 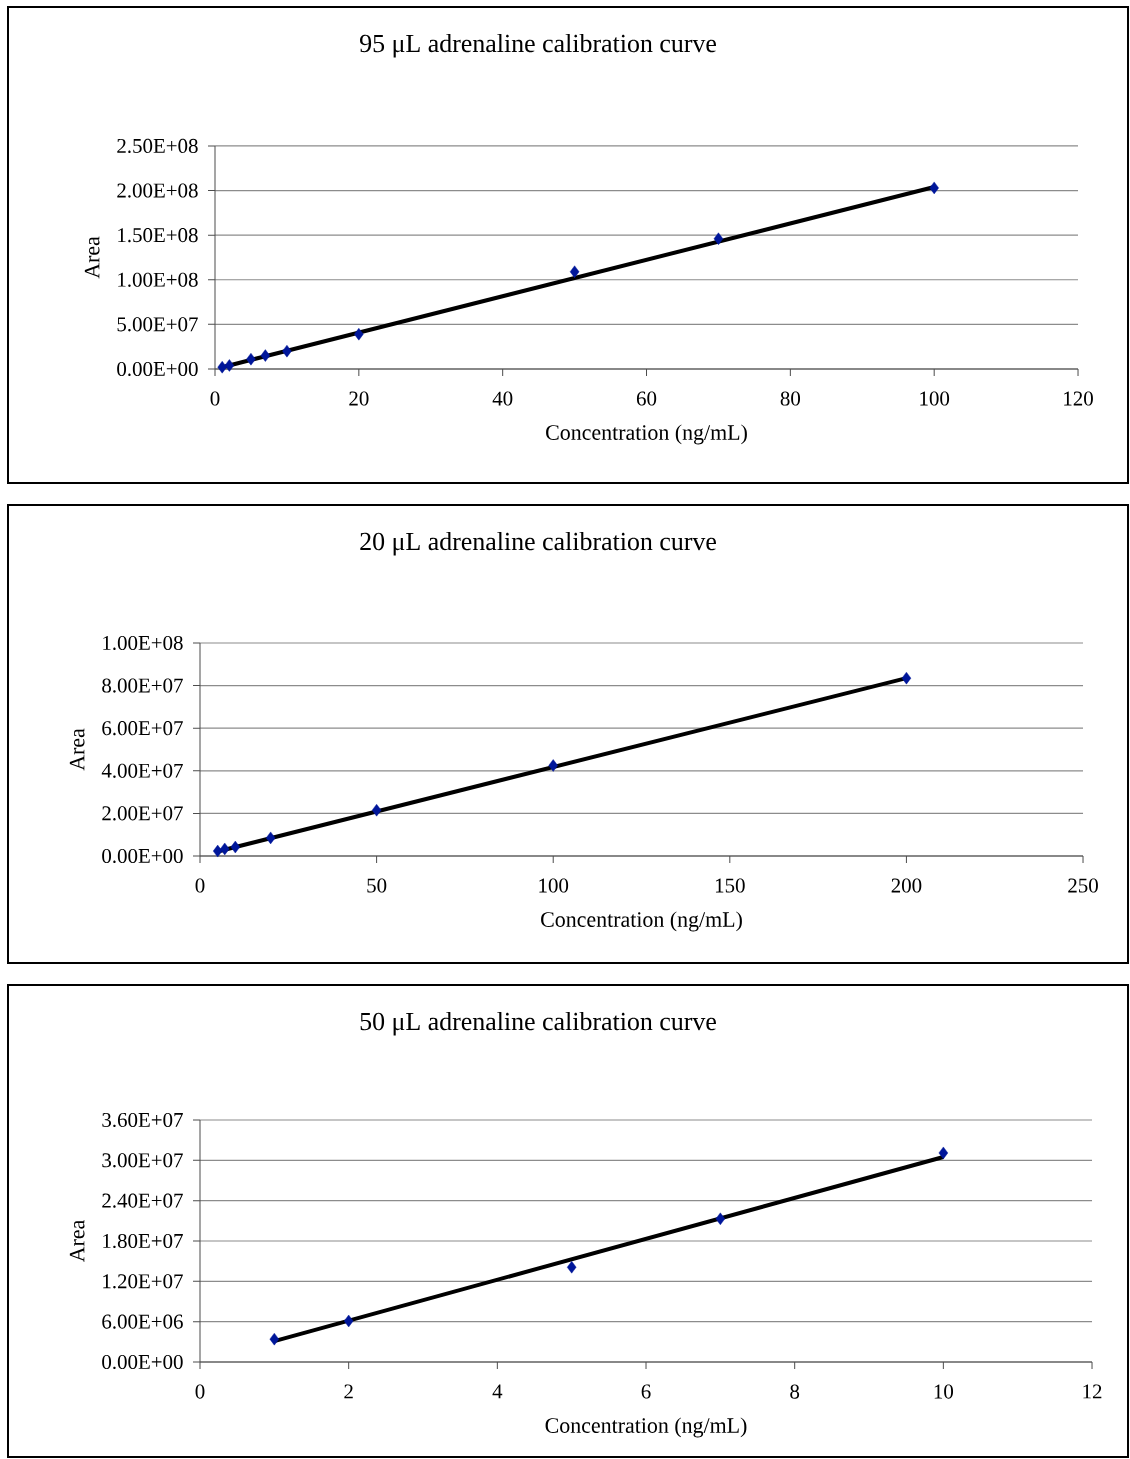 I want to click on y-tick-label: 3.00E+07, so click(x=142, y=1160).